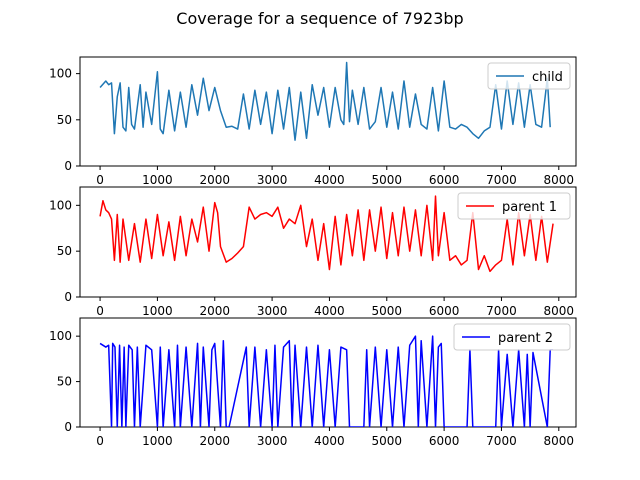 This screenshot has width=640, height=480. I want to click on legend-label-1: child, so click(547, 77).